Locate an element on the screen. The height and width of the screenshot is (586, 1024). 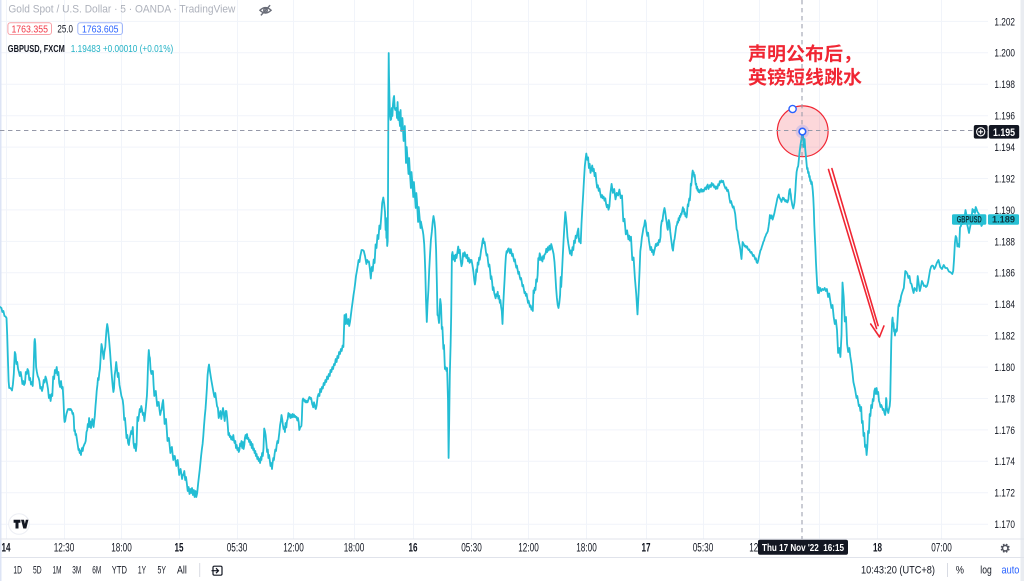
svg-text: 1.188 is located at coordinates (1004, 242).